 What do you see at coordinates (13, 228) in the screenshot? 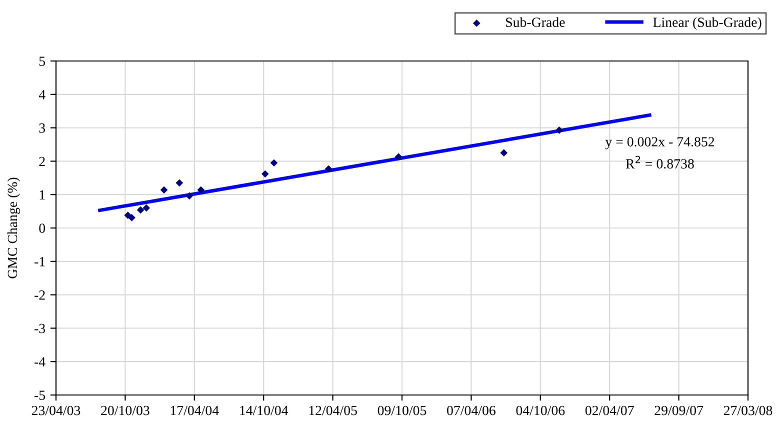
I see `y-axis-title: GMC Change (%)` at bounding box center [13, 228].